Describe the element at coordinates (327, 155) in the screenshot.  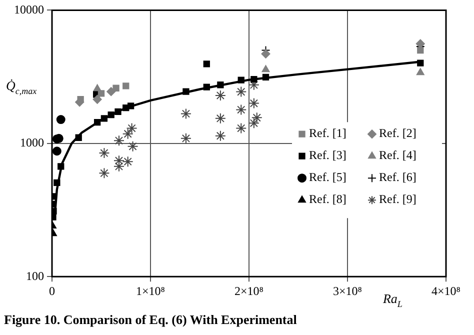
I see `legend-label: Ref. [3]` at that location.